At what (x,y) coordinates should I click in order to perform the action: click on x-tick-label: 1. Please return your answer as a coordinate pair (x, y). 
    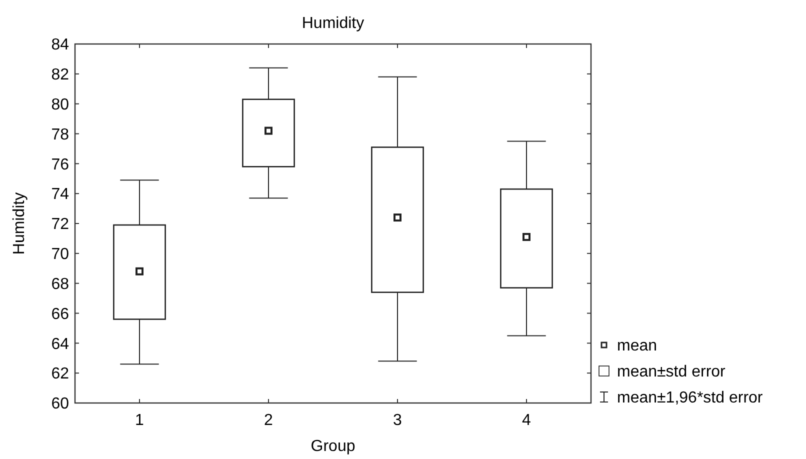
    Looking at the image, I should click on (139, 420).